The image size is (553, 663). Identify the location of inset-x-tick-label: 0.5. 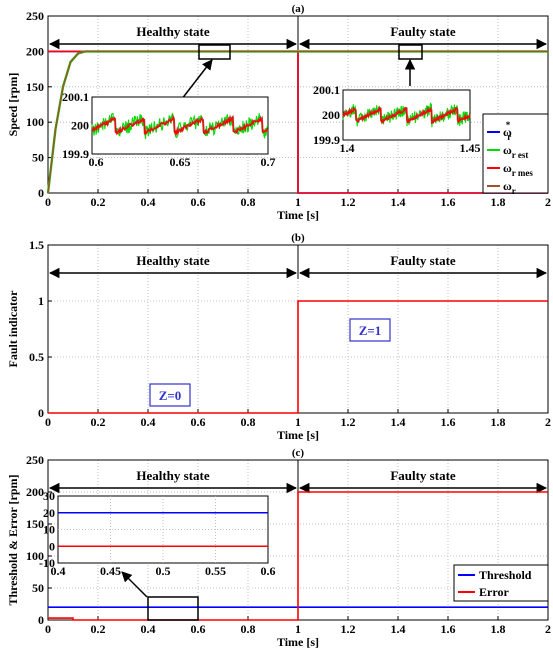
(163, 571).